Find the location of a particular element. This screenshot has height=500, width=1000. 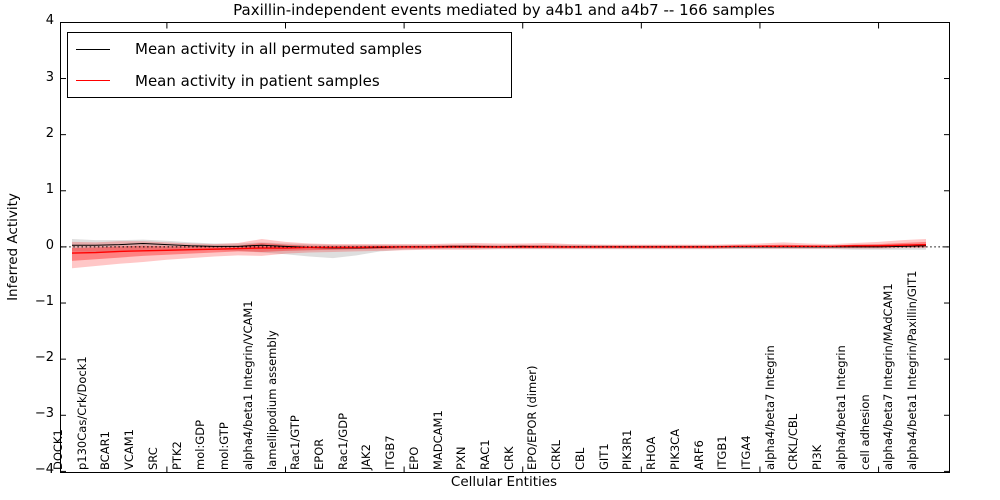

y-tick-label: −4 is located at coordinates (44, 470).